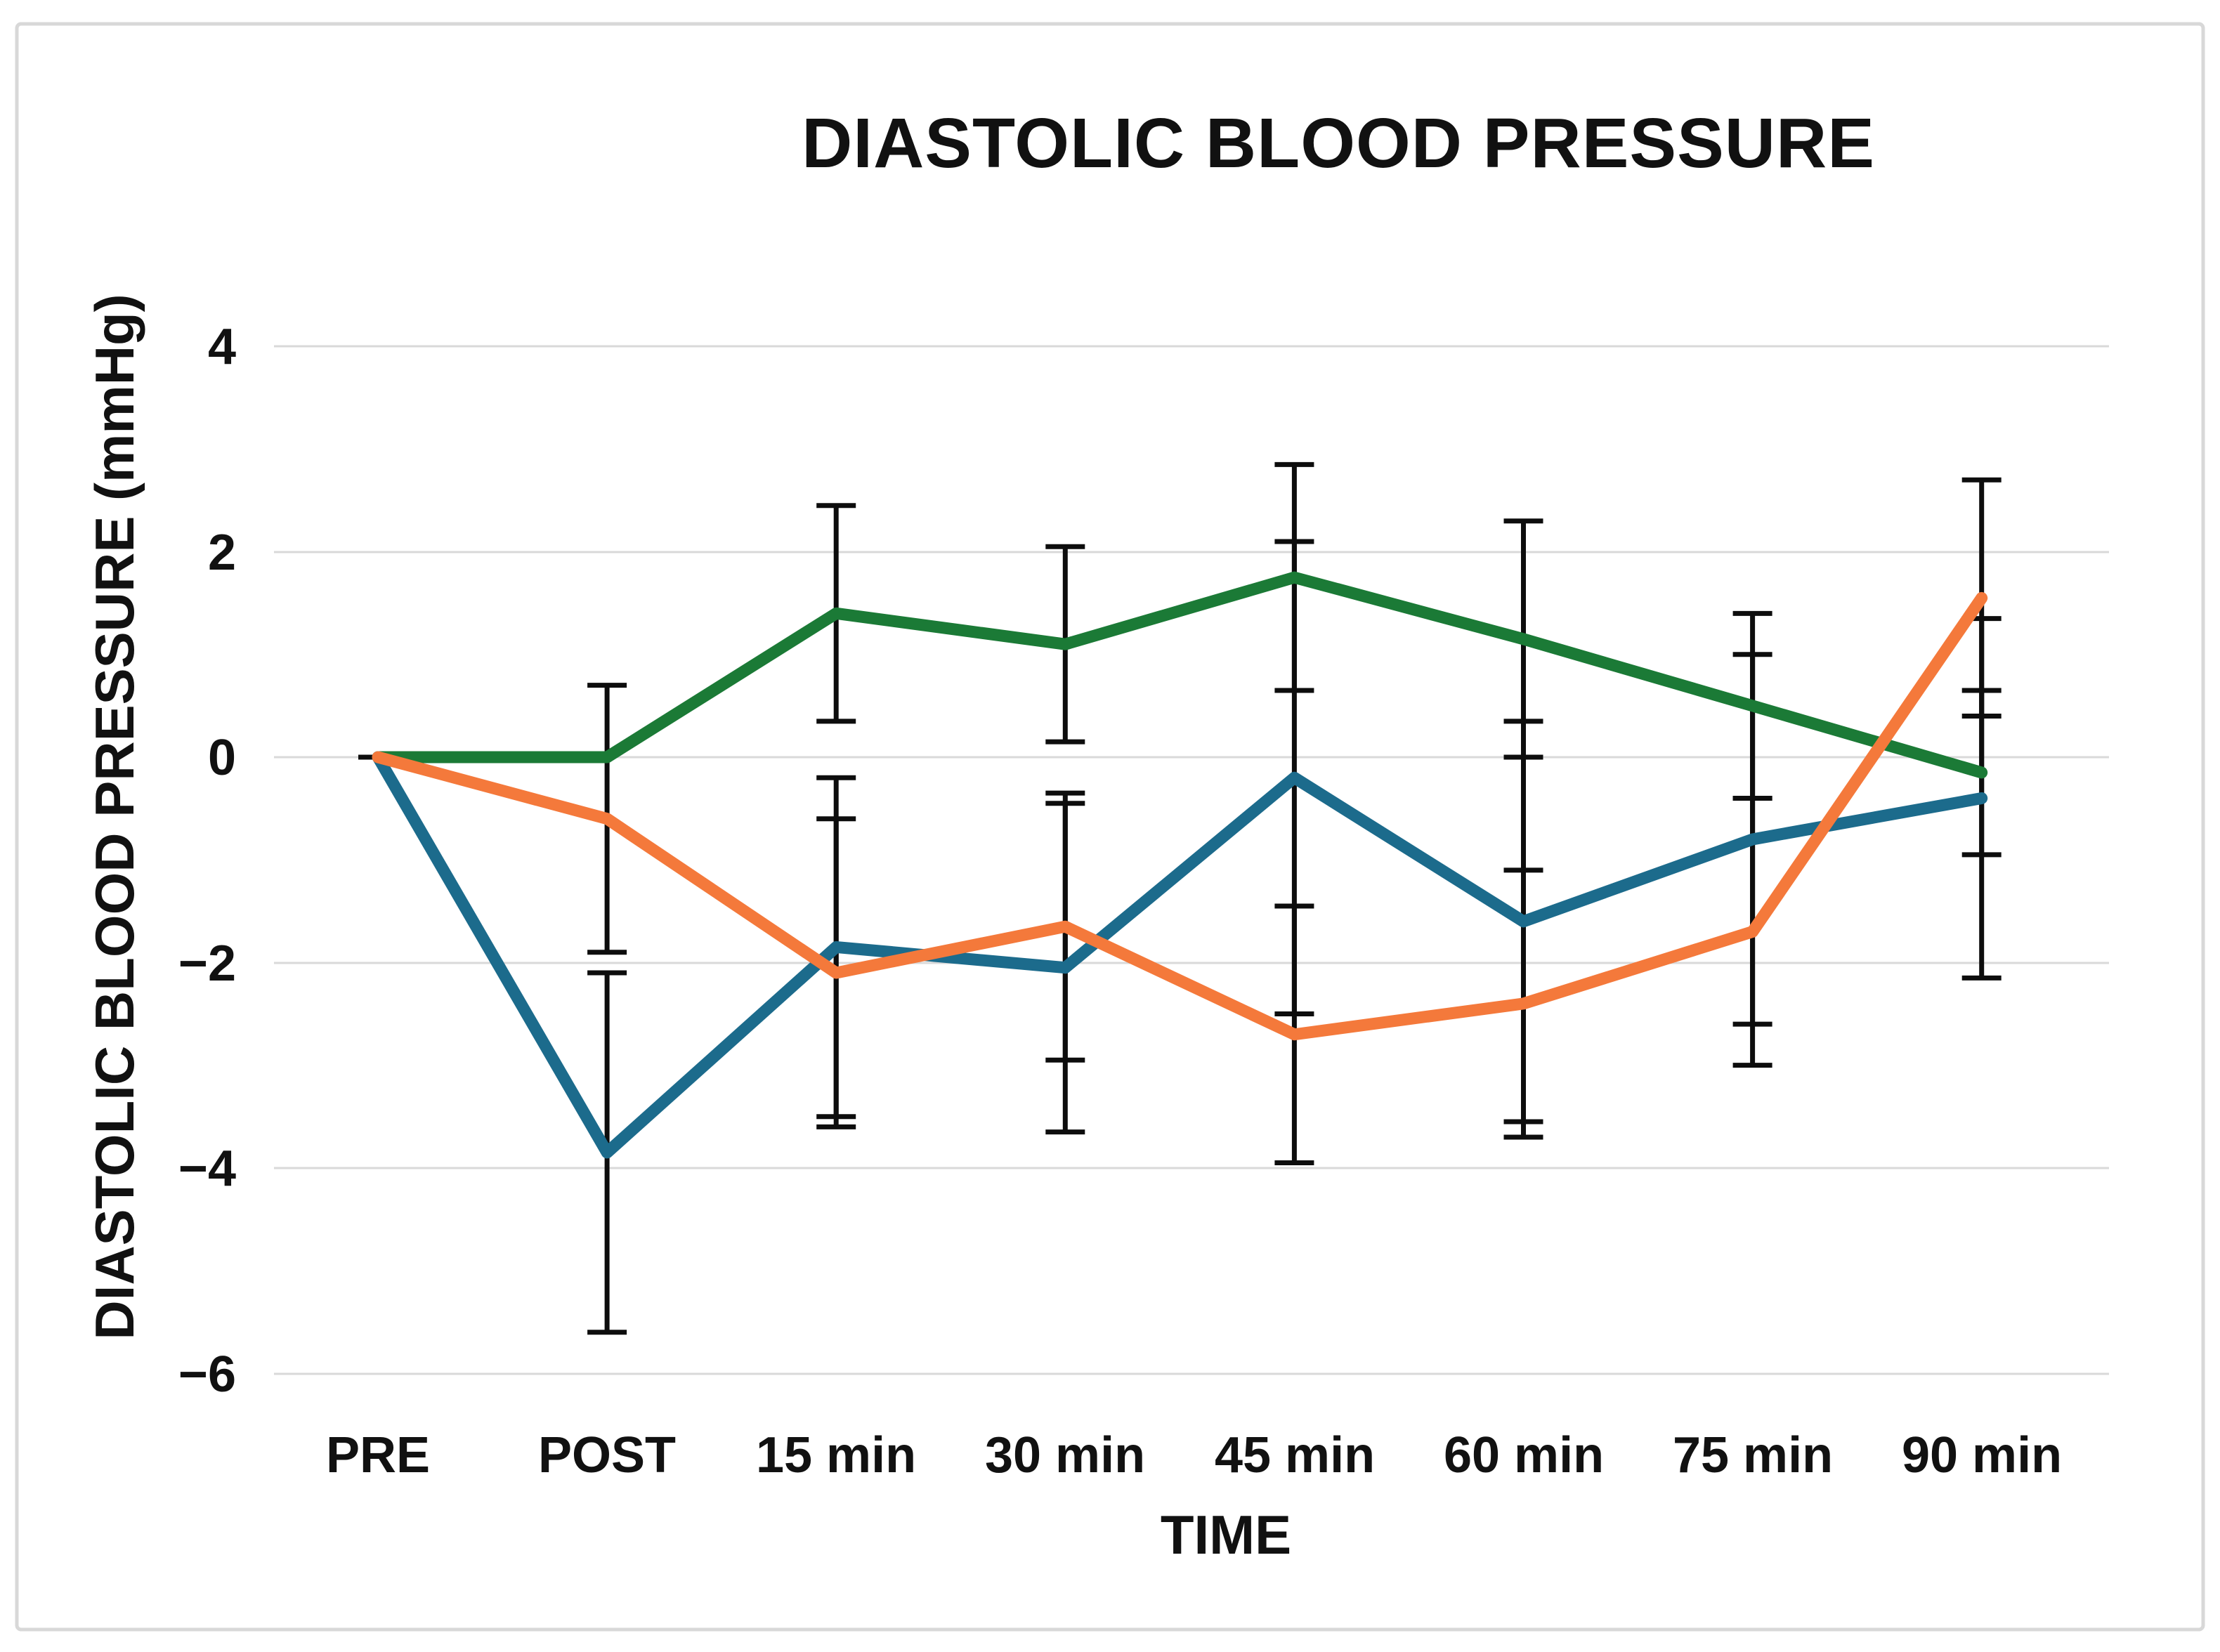  What do you see at coordinates (1065, 1455) in the screenshot?
I see `x-tick-30min: 30 min` at bounding box center [1065, 1455].